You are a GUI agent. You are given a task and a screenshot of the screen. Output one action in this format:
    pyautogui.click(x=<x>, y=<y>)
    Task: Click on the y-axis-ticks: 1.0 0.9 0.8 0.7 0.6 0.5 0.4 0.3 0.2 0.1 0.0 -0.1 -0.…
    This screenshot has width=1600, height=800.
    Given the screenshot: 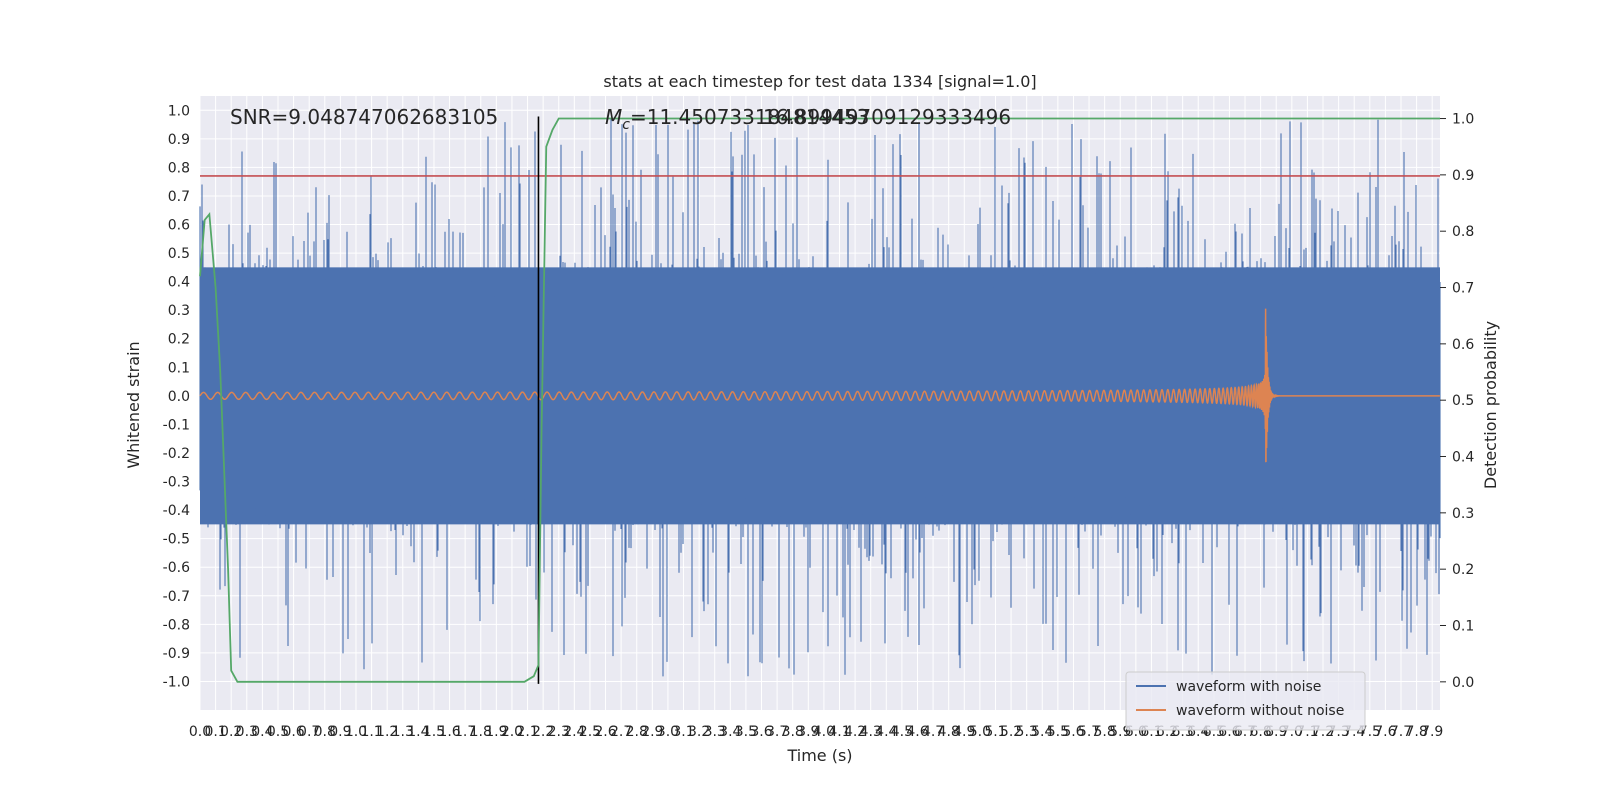 What is the action you would take?
    pyautogui.click(x=176, y=396)
    